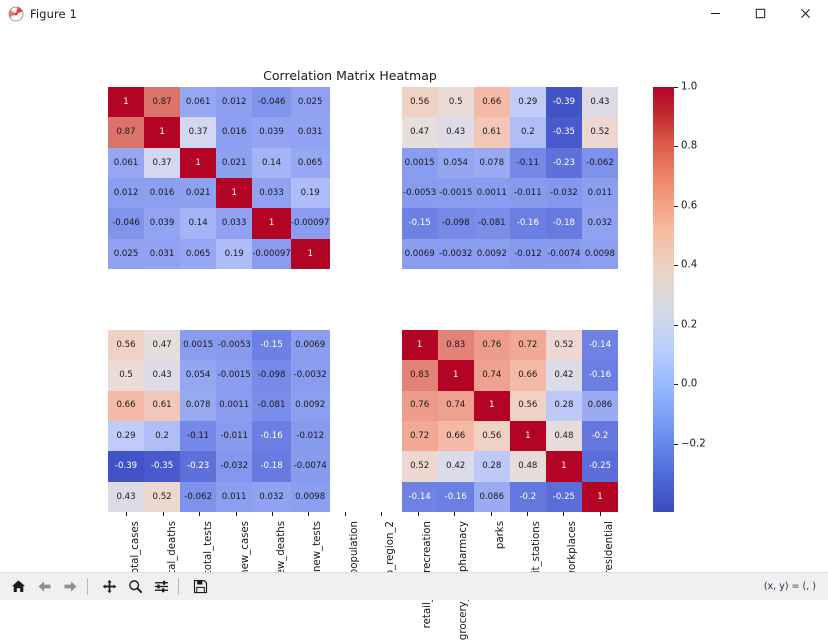 This screenshot has height=640, width=828. Describe the element at coordinates (126, 254) in the screenshot. I see `heatmap-cell: 0.025` at that location.